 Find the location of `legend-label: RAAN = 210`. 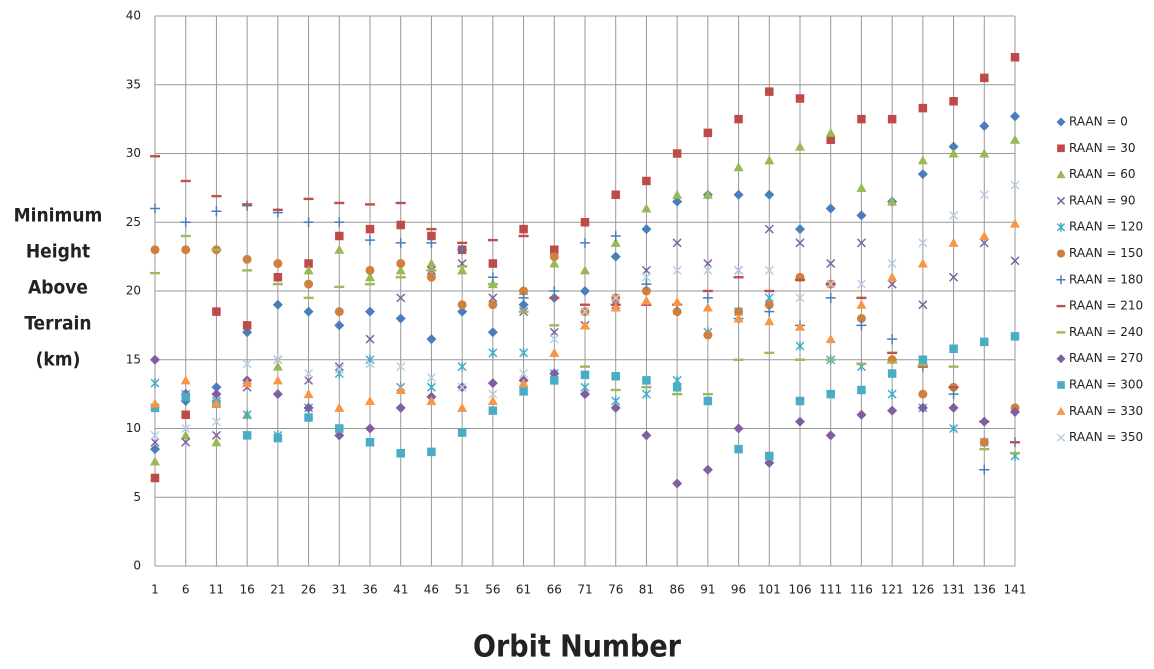

legend-label: RAAN = 210 is located at coordinates (1106, 306).